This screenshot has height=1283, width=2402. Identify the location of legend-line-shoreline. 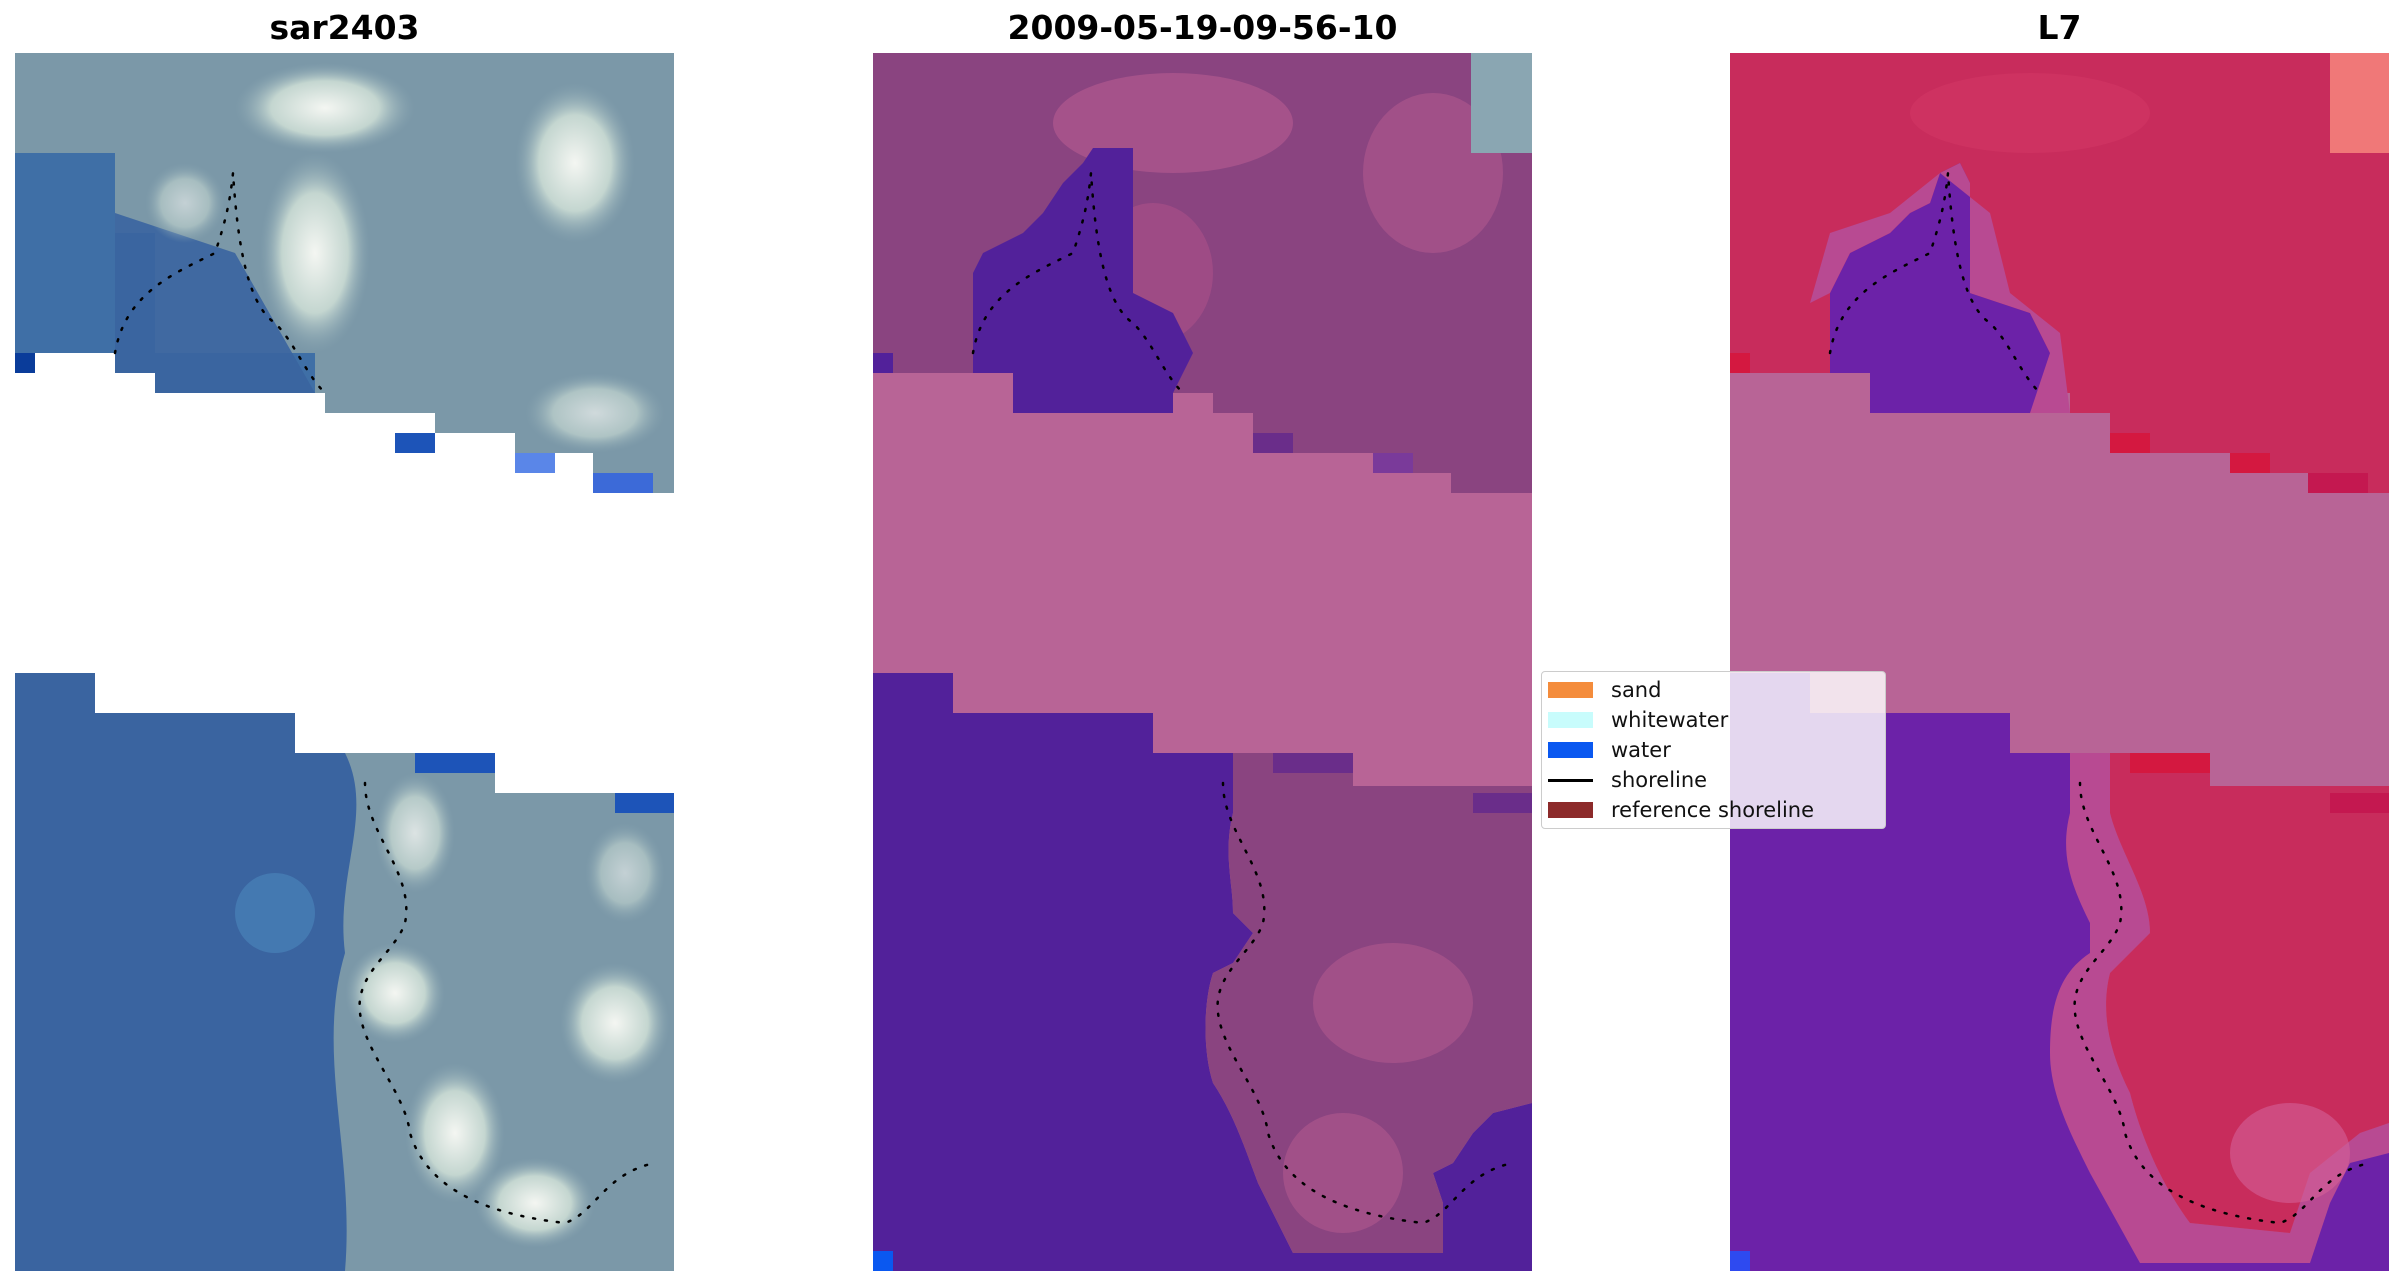
(1570, 780).